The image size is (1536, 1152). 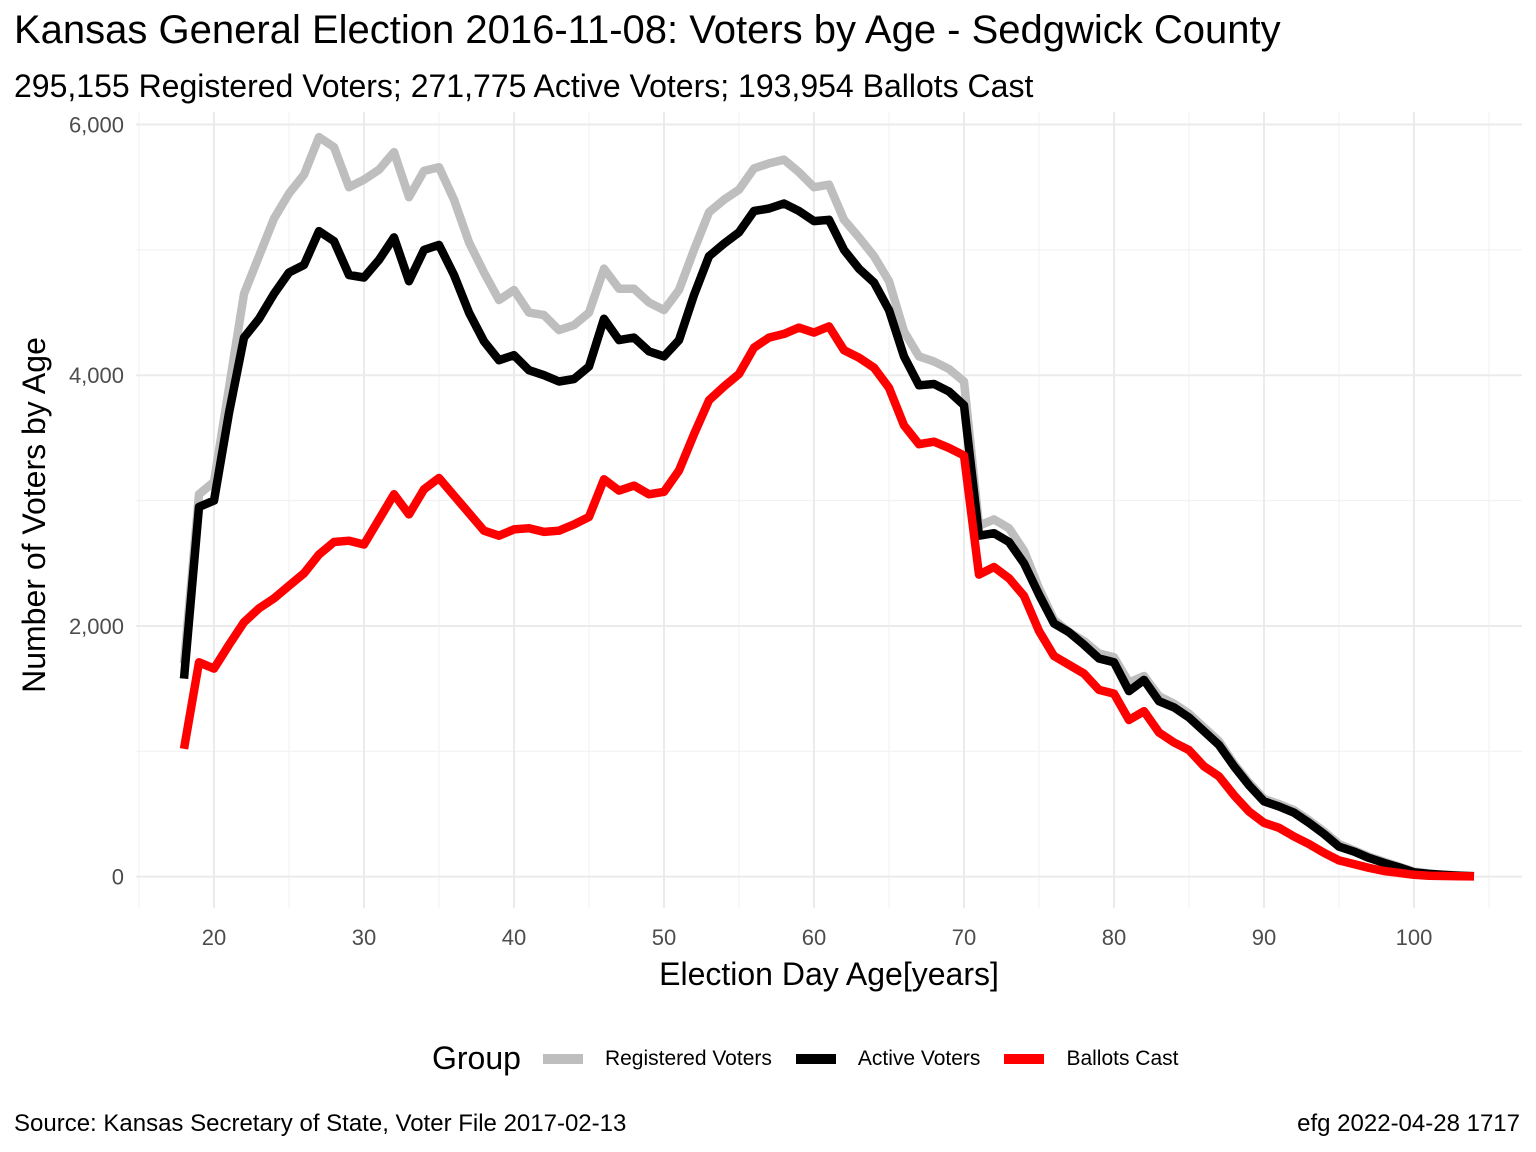 I want to click on y-axis-ticks: 0 2,000 4,000 6,000, so click(x=96, y=501).